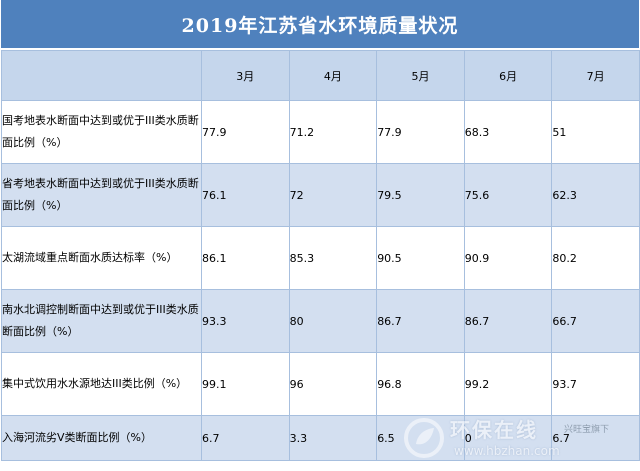 This screenshot has width=640, height=471. I want to click on table-cell: 62.3, so click(595, 195).